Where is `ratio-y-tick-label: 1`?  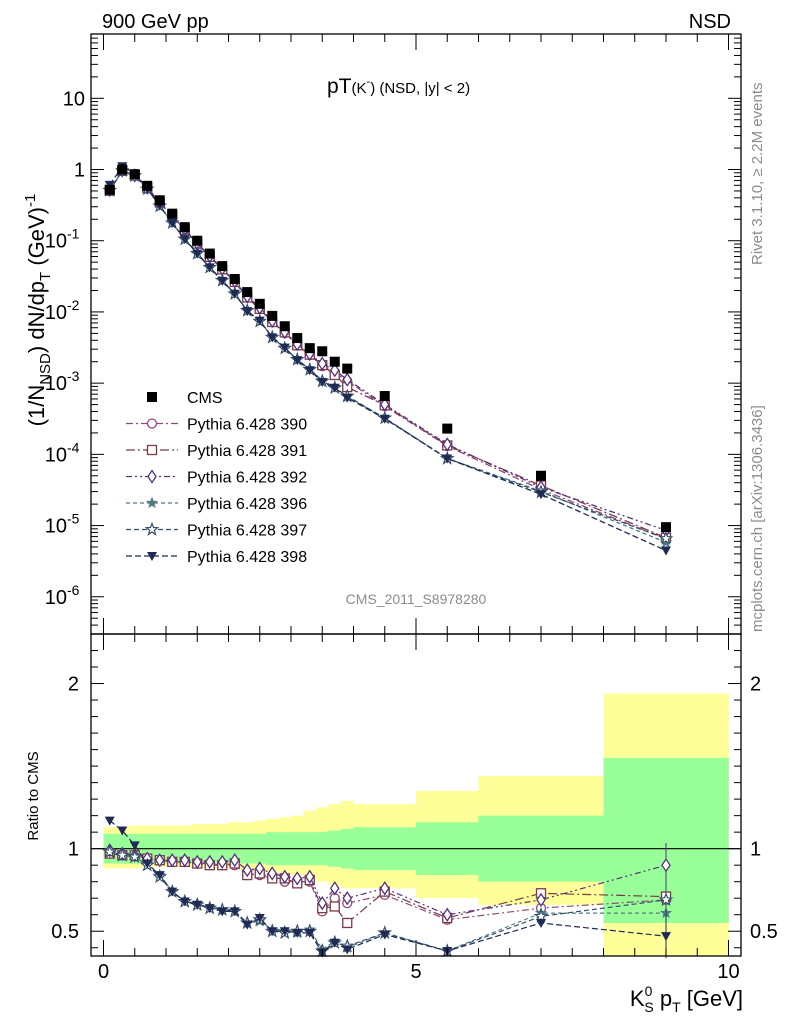 ratio-y-tick-label: 1 is located at coordinates (73, 850).